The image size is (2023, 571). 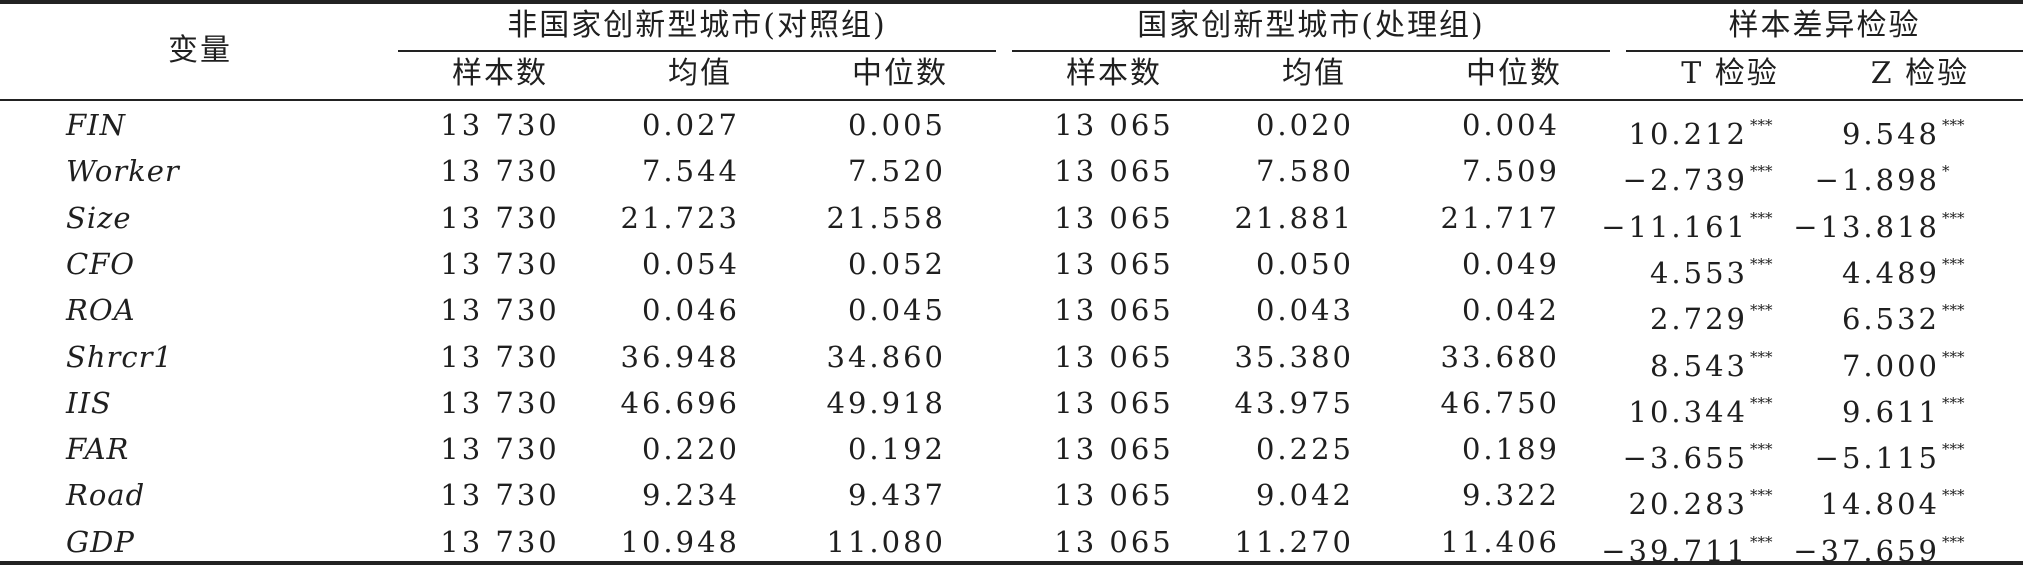 I want to click on cell-treatment-median: 0.189, so click(x=1510, y=449).